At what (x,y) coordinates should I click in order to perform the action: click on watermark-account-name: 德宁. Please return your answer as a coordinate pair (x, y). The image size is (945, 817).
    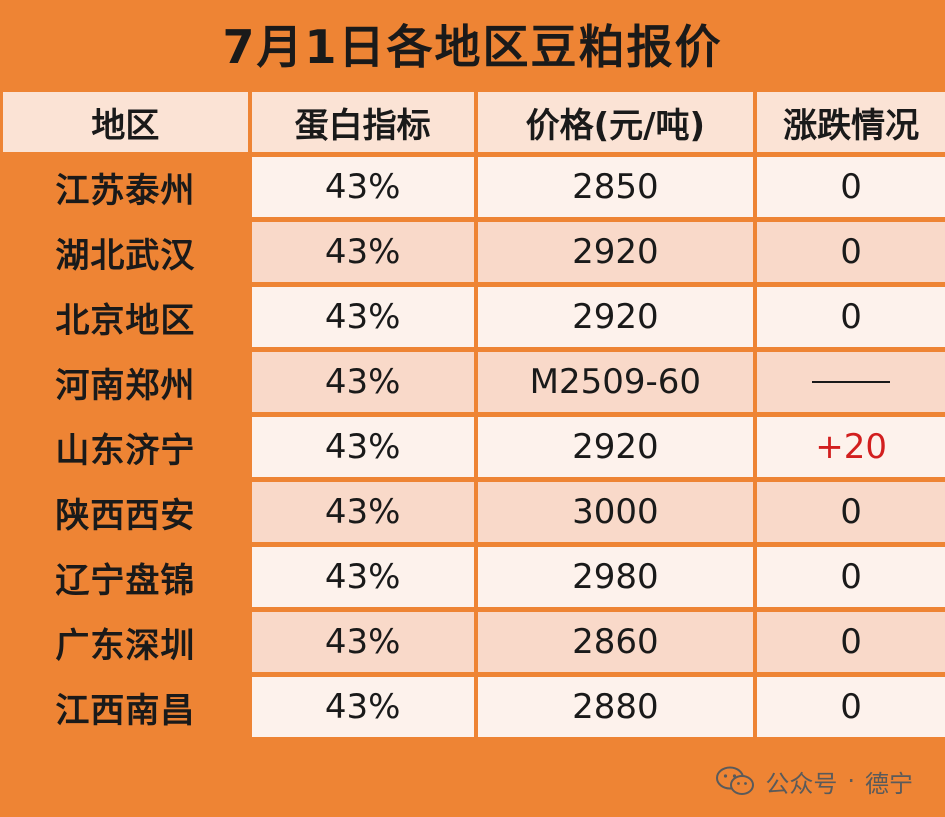
    Looking at the image, I should click on (889, 783).